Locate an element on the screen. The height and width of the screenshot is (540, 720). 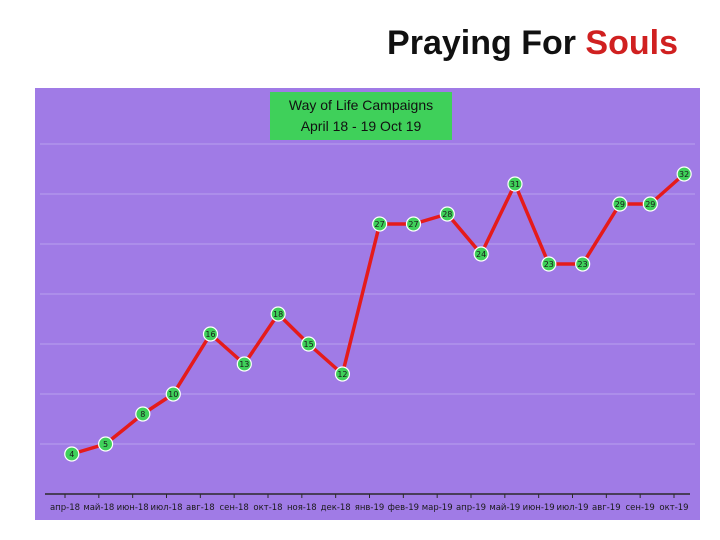
slide-title-main: Praying For is located at coordinates (486, 43).